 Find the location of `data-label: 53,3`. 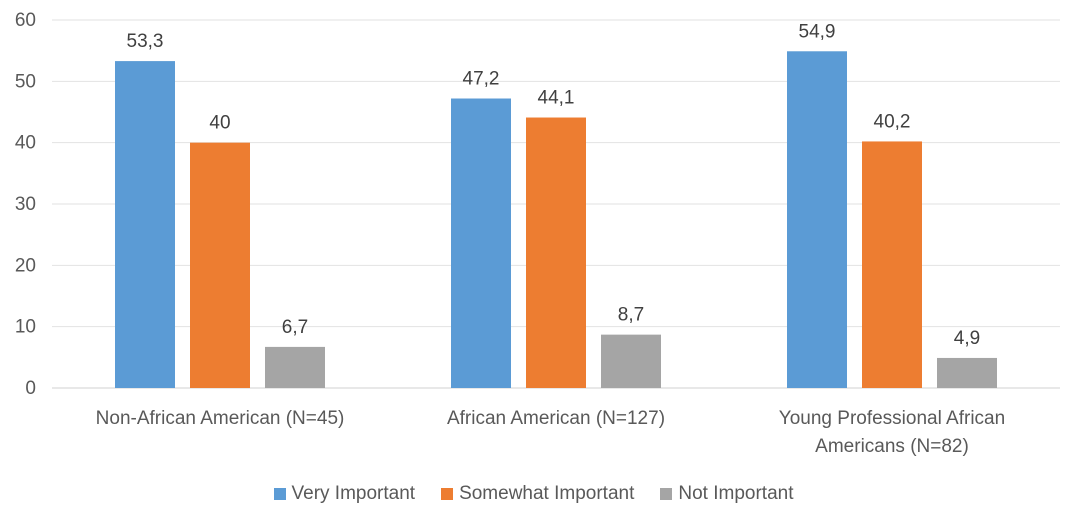

data-label: 53,3 is located at coordinates (145, 41).